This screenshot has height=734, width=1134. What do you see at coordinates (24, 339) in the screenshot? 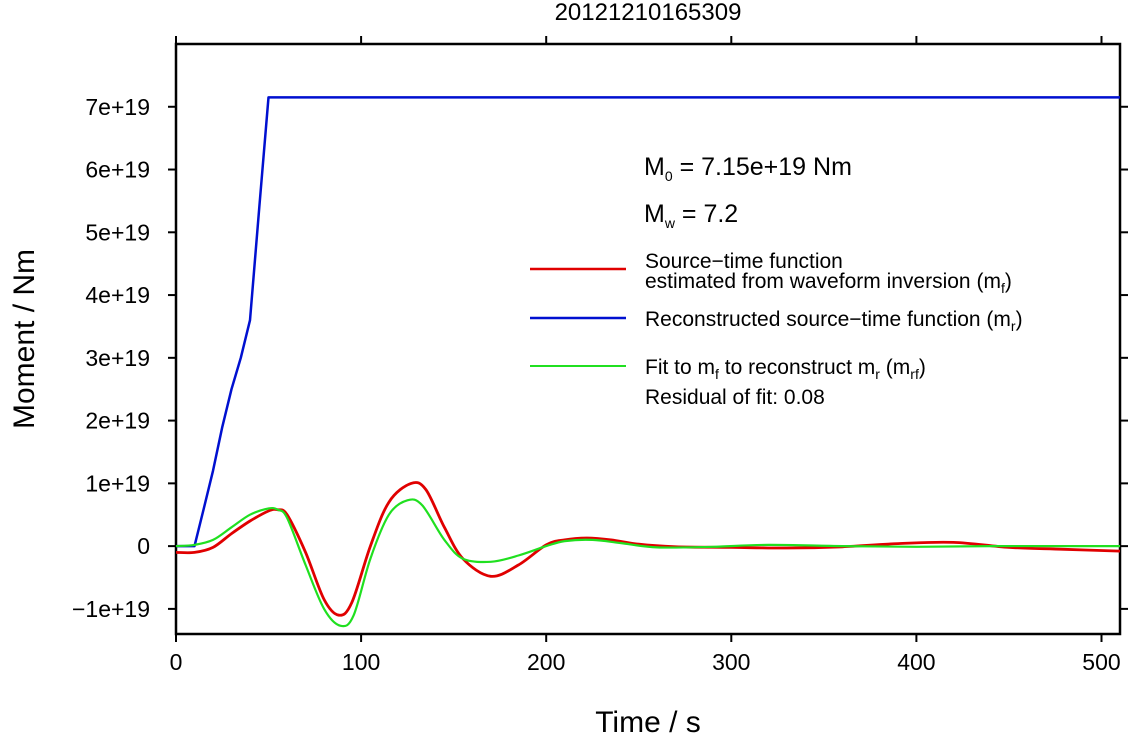
I see `y-axis-title: Moment / Nm` at bounding box center [24, 339].